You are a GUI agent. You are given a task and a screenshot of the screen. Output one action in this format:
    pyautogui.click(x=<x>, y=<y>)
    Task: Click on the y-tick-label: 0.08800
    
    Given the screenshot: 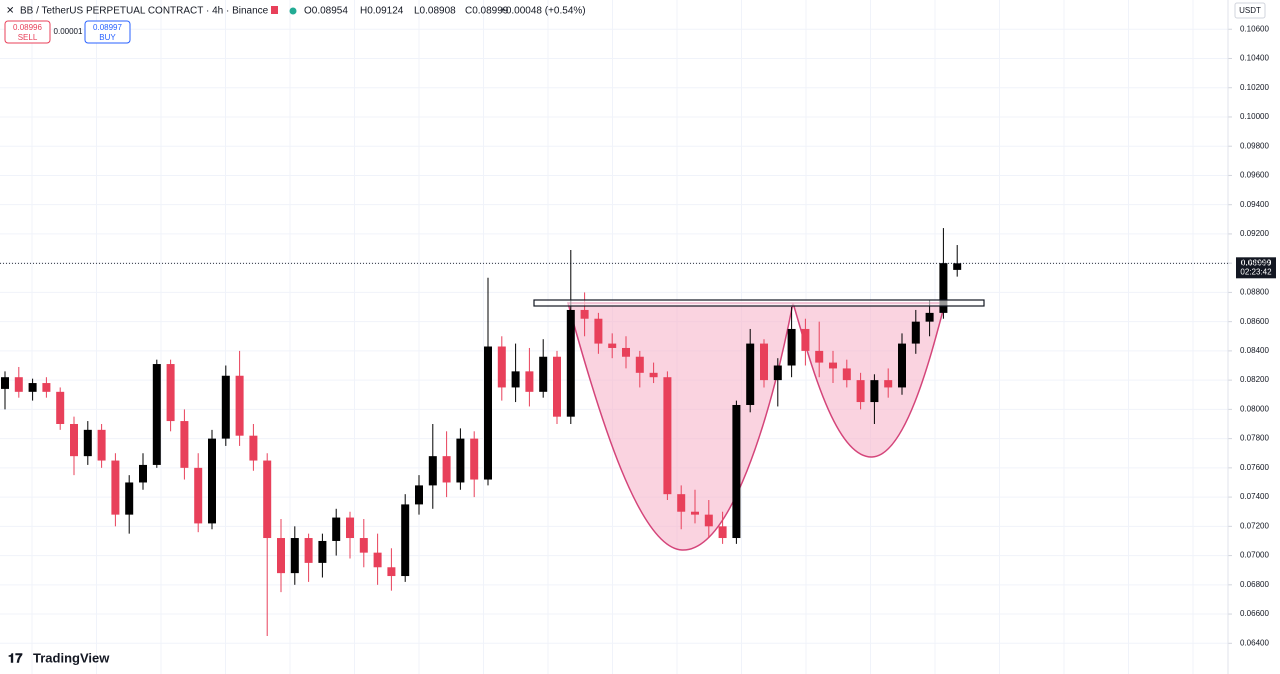 What is the action you would take?
    pyautogui.click(x=1254, y=292)
    